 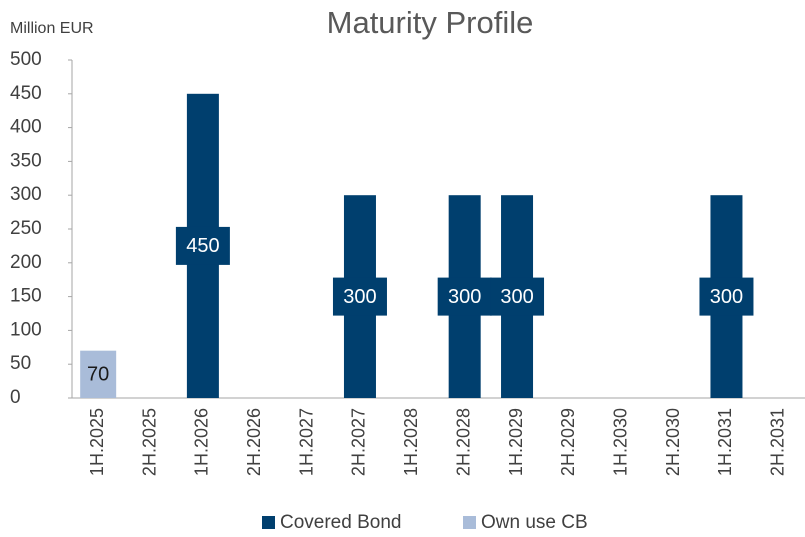 I want to click on x-tick-label: 1H.2031, so click(x=725, y=442).